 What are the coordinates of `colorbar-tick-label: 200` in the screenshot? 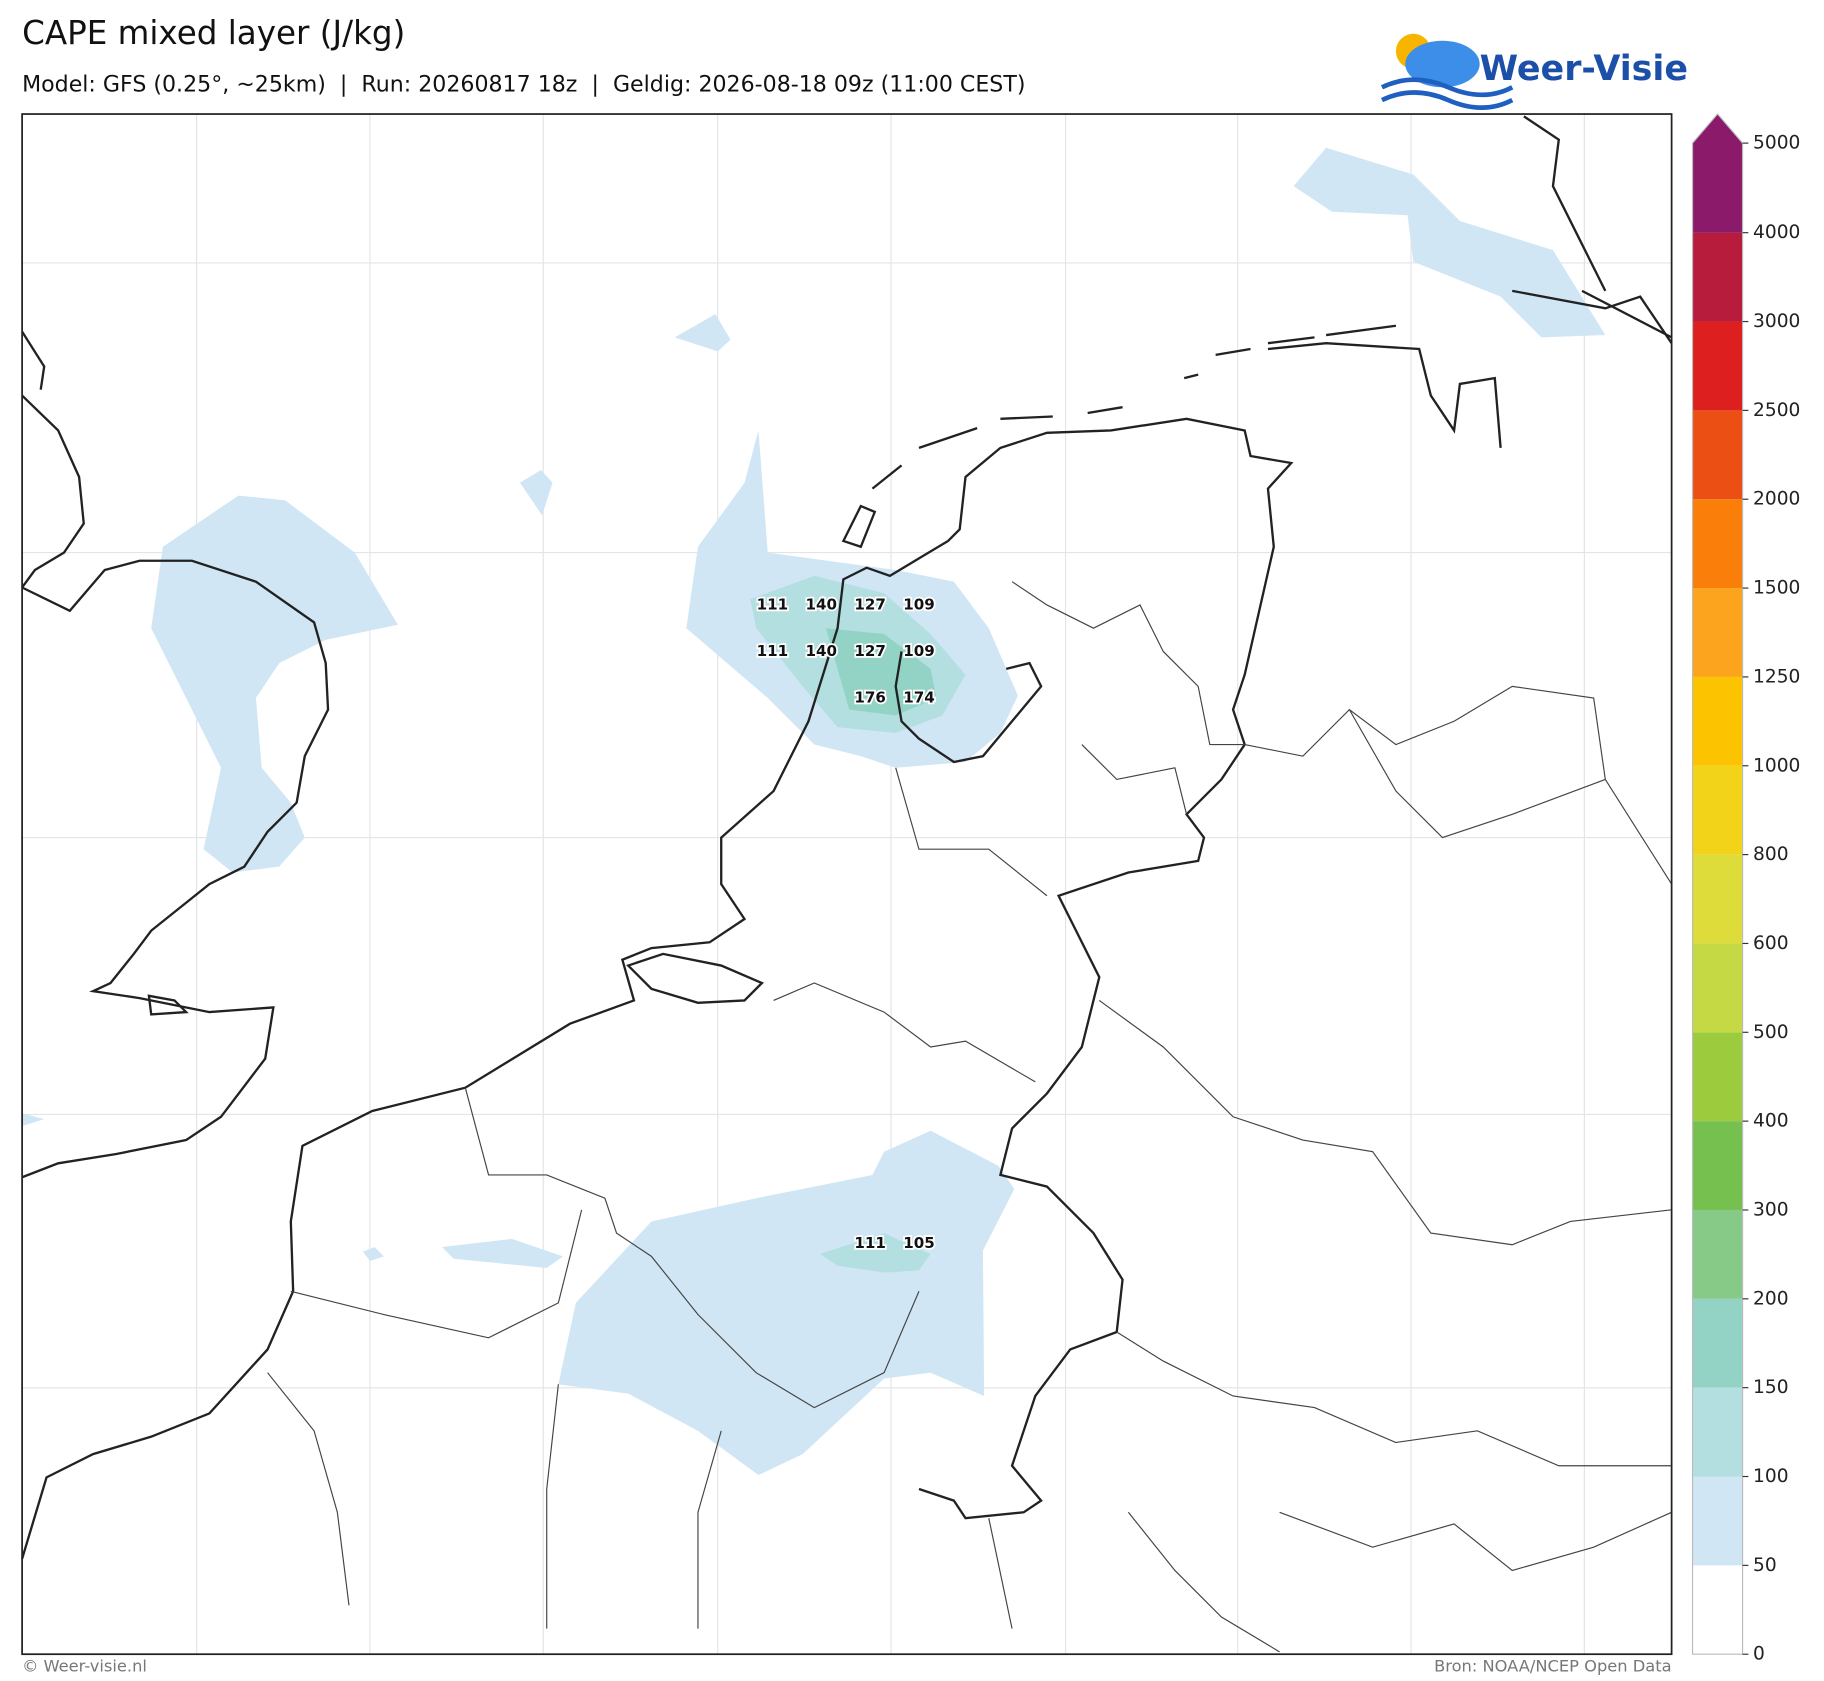 It's located at (1771, 1298).